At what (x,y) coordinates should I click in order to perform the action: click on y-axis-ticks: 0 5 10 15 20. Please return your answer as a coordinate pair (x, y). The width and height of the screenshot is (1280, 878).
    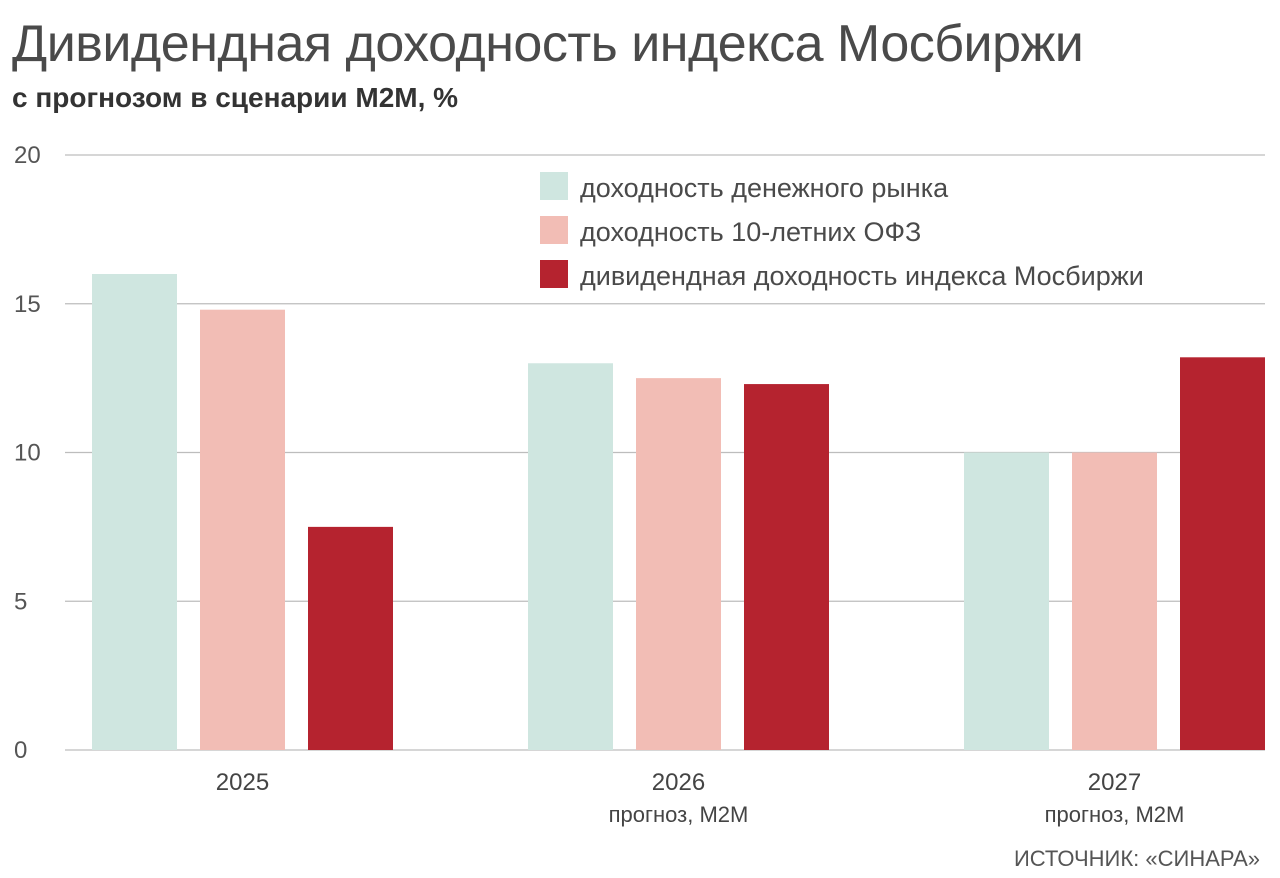
    Looking at the image, I should click on (27, 453).